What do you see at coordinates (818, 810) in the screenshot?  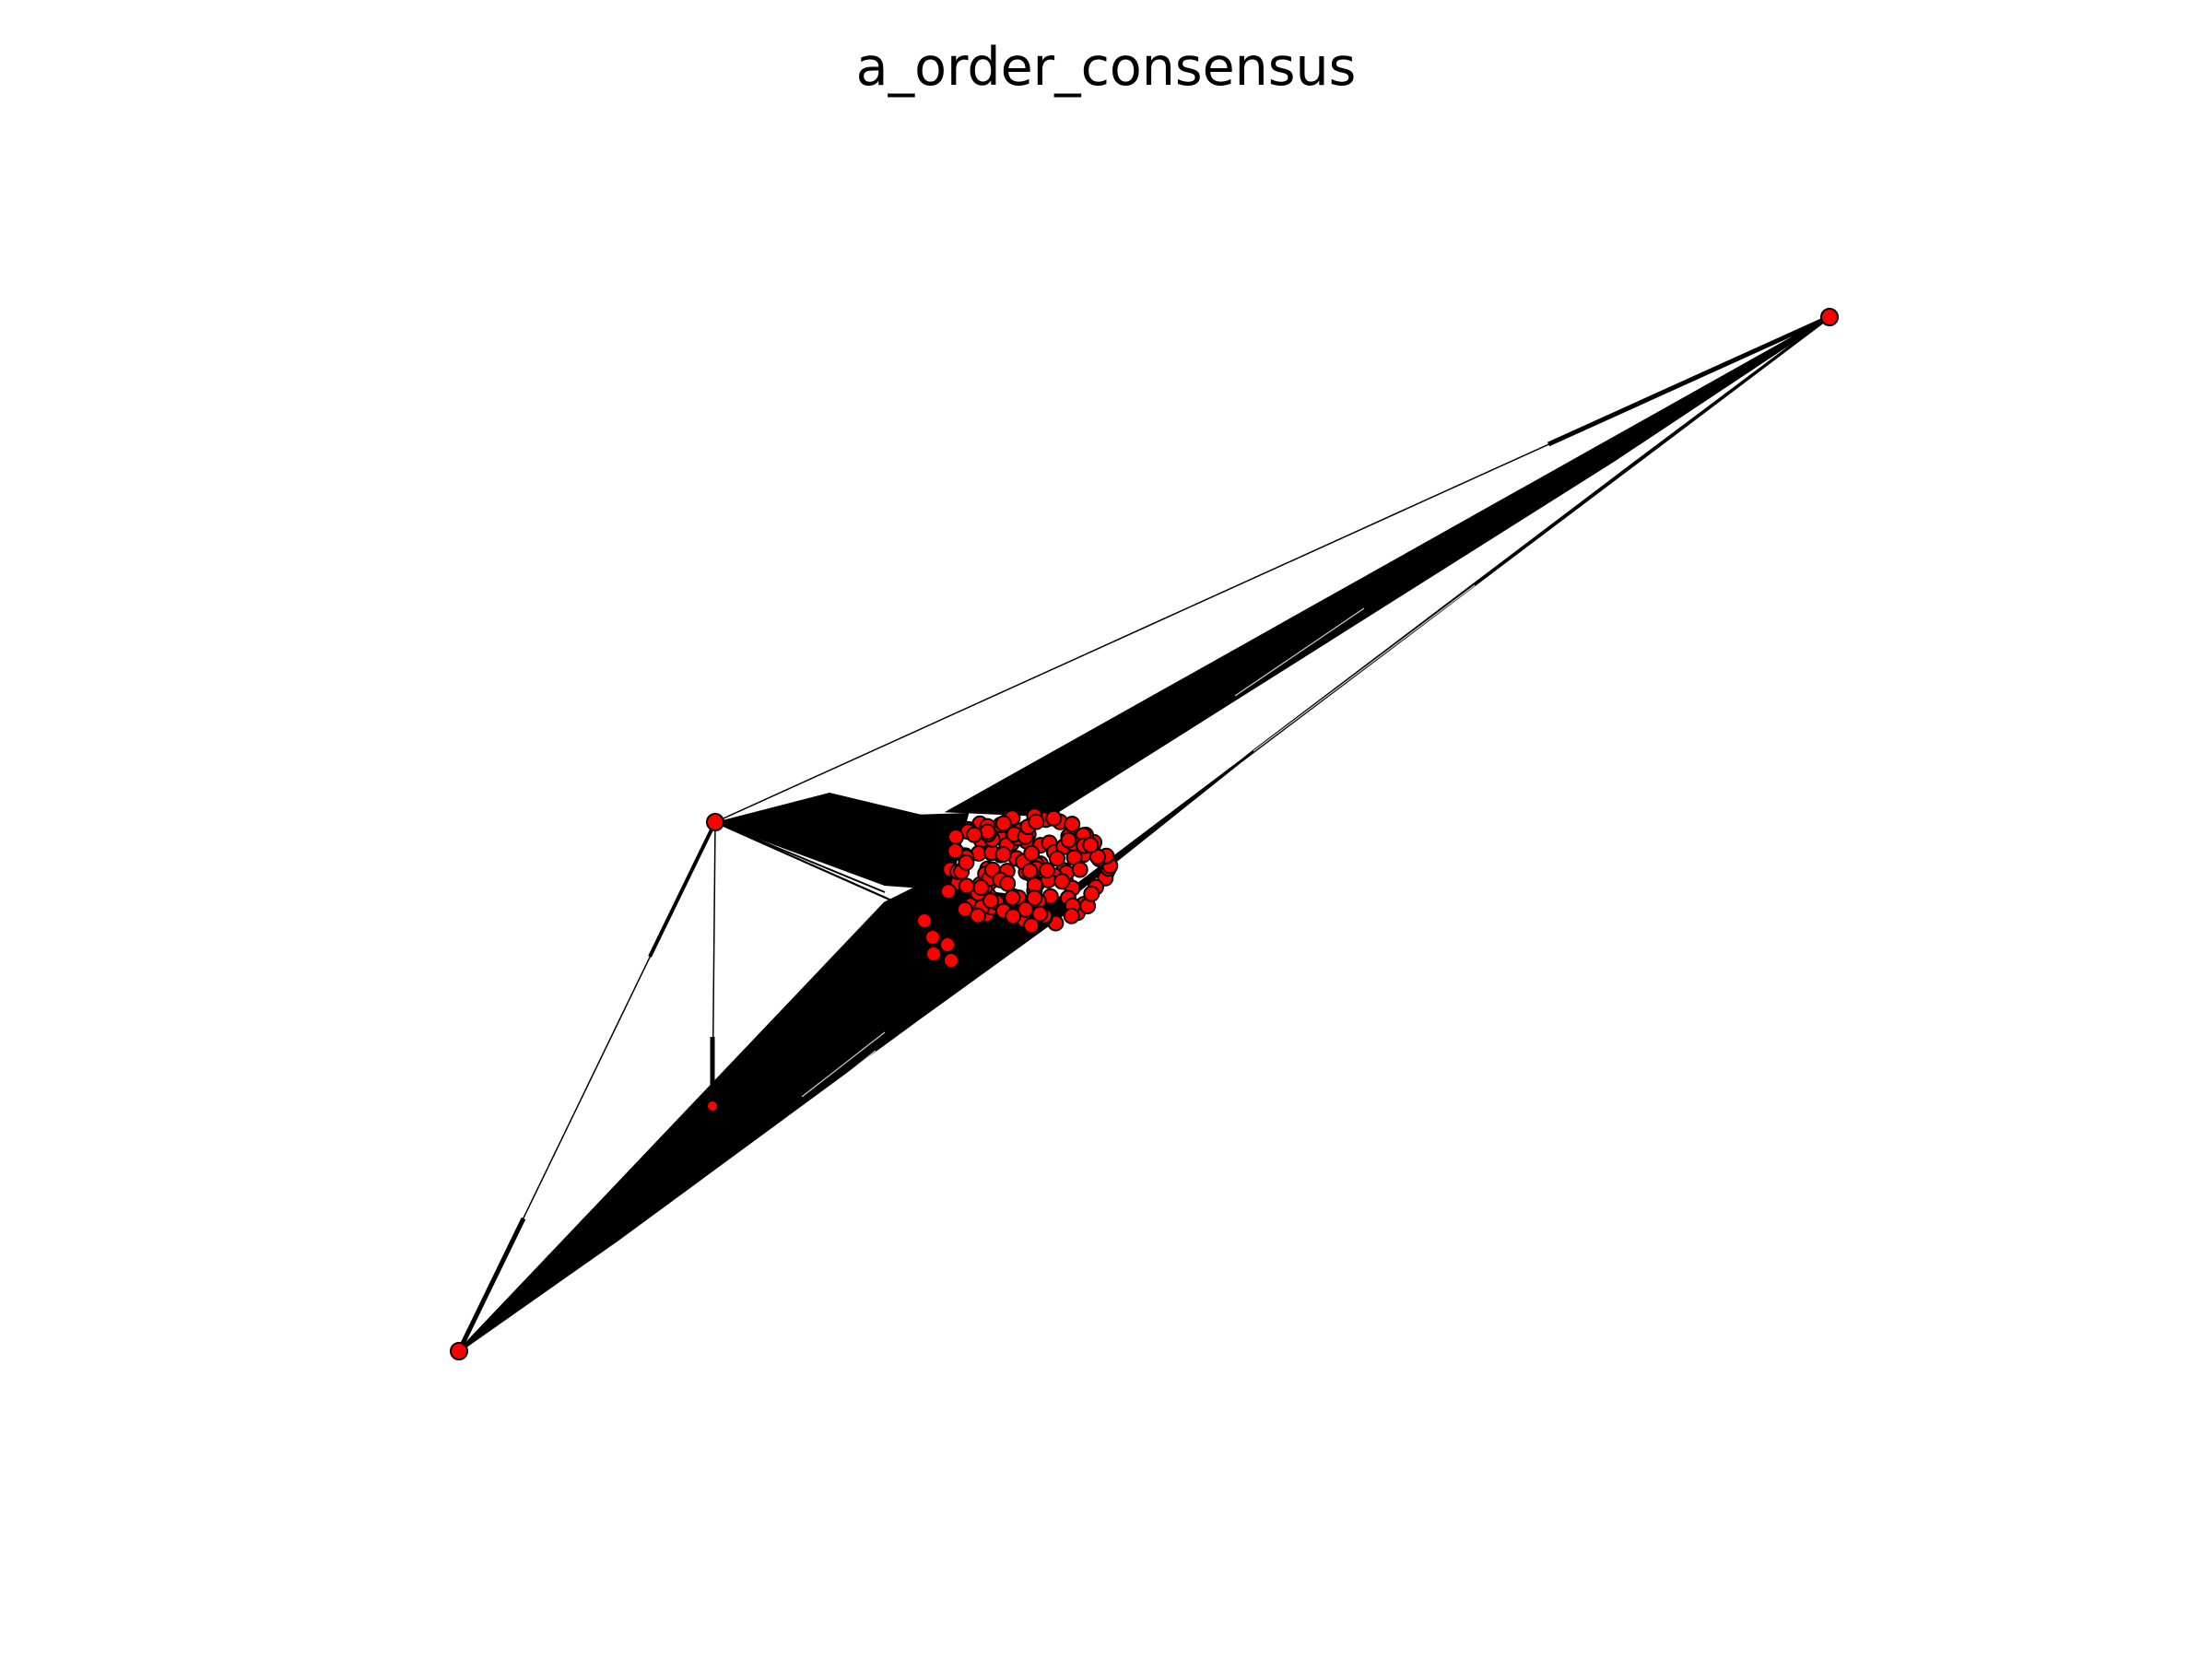 I see `edge-fan-left-stub` at bounding box center [818, 810].